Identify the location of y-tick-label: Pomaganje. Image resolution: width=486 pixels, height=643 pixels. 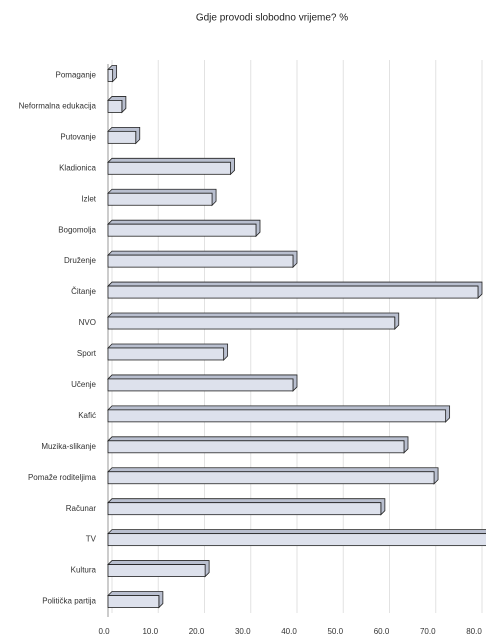
(76, 75).